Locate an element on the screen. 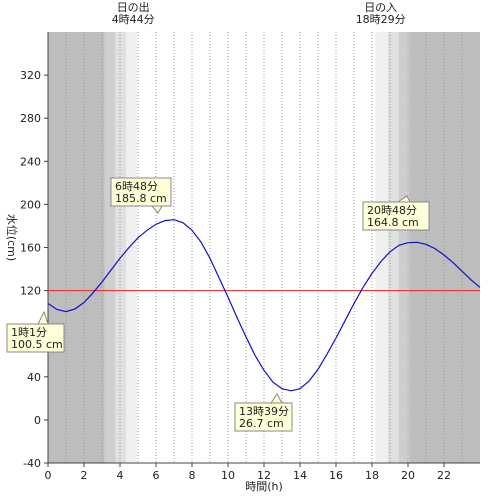  y-tick-label: 200 is located at coordinates (30, 204).